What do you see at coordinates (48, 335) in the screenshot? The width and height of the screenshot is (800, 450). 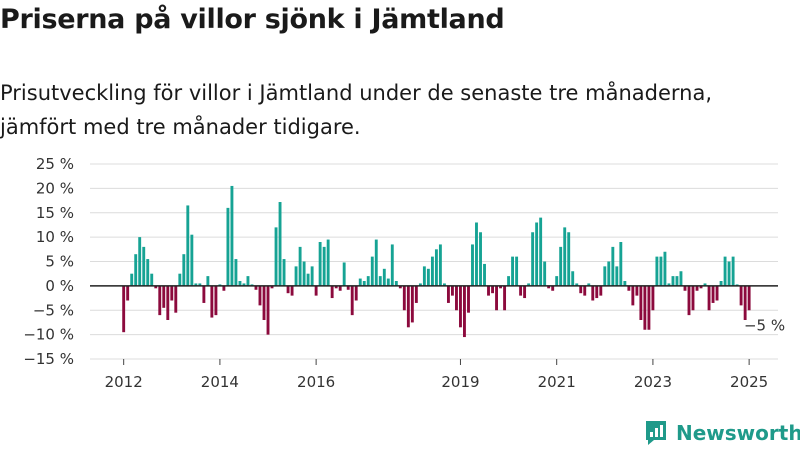 I see `y-tick-label: −10 %` at bounding box center [48, 335].